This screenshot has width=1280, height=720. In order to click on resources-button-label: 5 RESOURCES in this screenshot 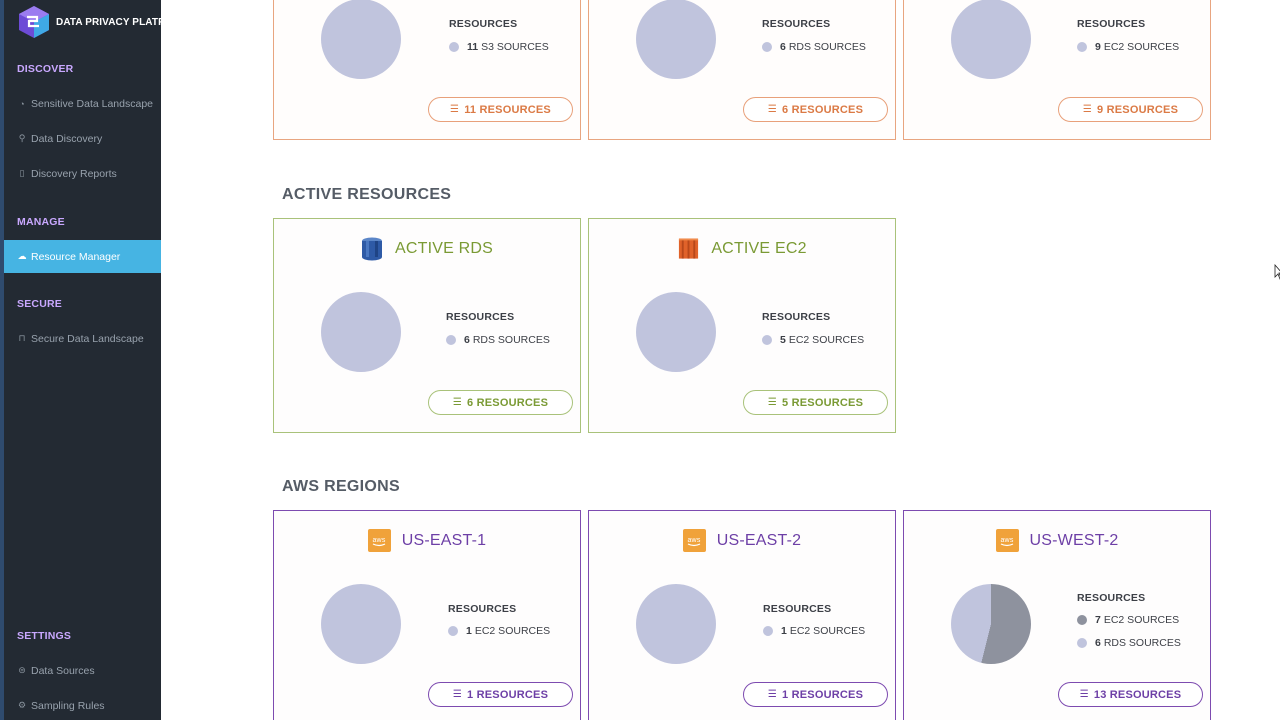, I will do `click(823, 402)`.